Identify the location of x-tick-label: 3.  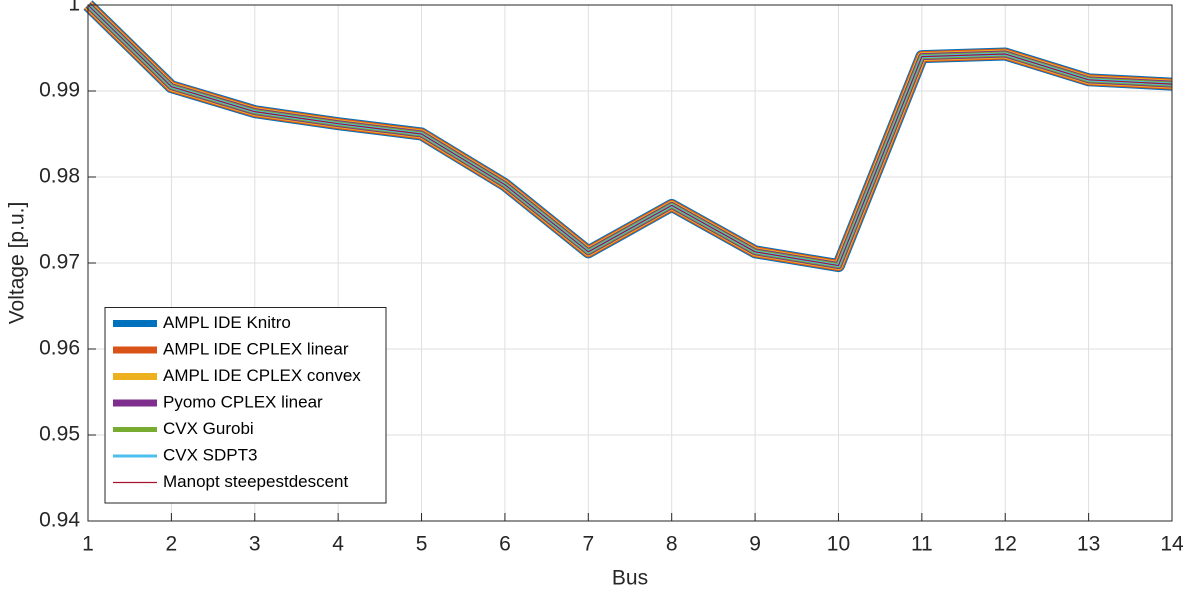
(255, 544).